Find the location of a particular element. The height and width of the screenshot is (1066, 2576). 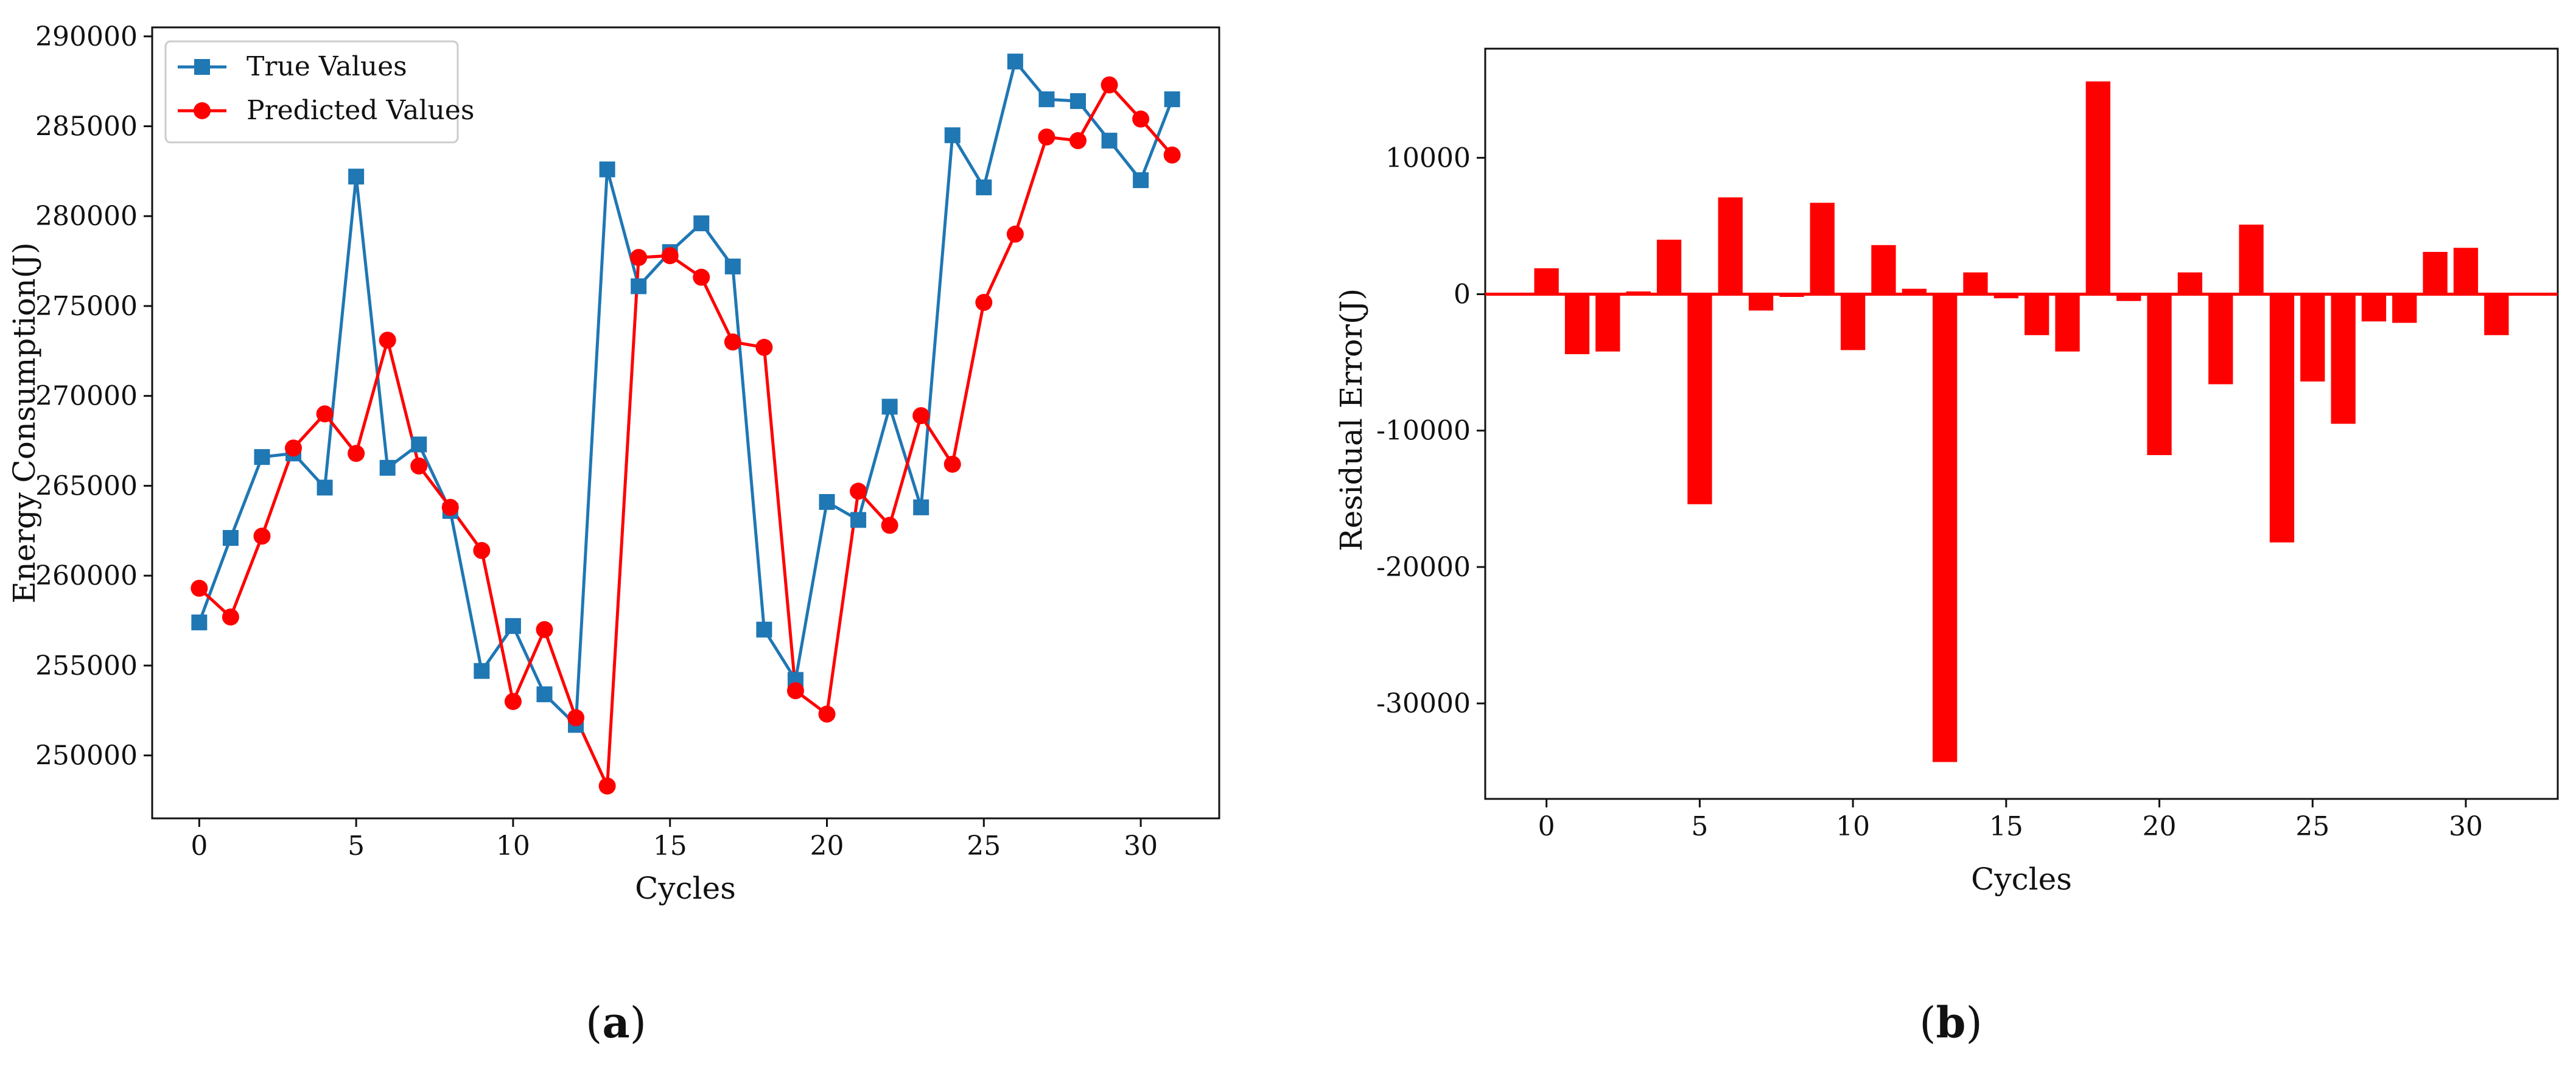

y-tick-label: 270000 is located at coordinates (87, 396).